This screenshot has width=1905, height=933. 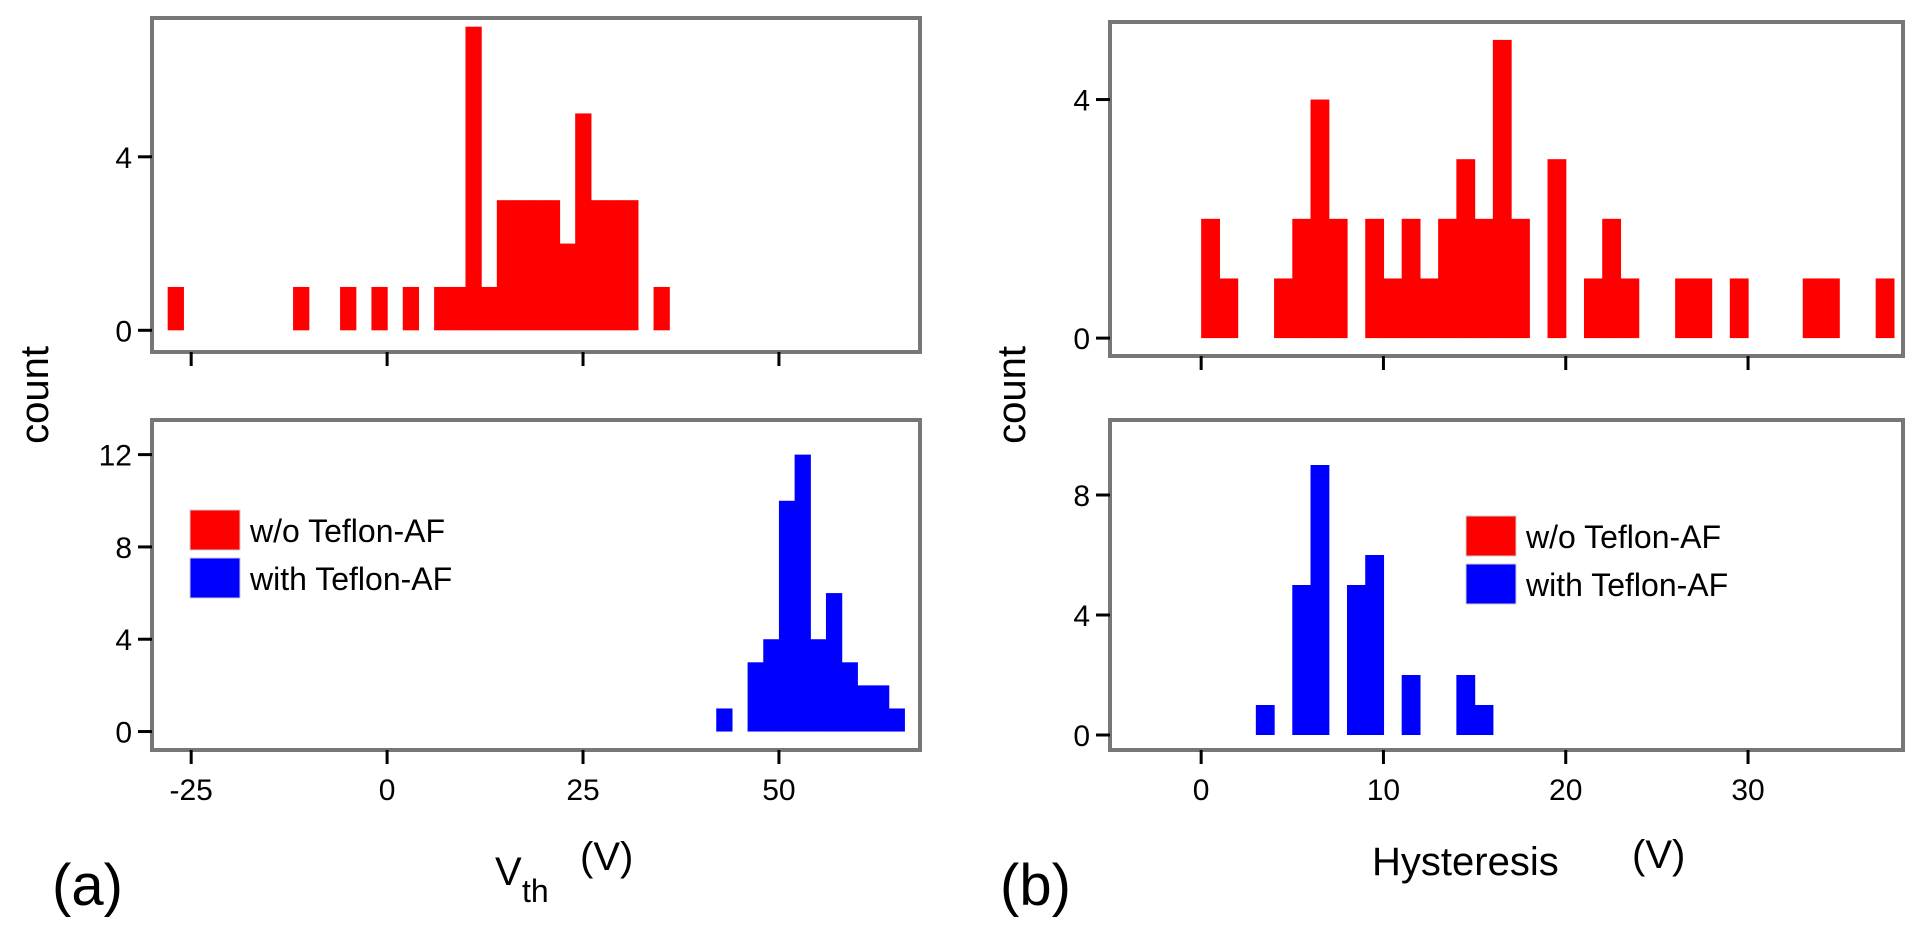 What do you see at coordinates (123, 158) in the screenshot?
I see `a-top-ytick-label-4: 4` at bounding box center [123, 158].